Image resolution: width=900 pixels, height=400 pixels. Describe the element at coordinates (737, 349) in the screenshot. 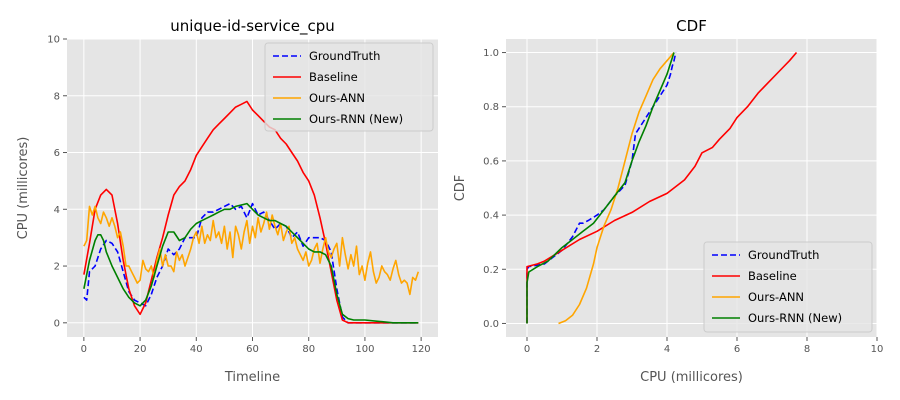

I see `x-tick-label: 6` at that location.